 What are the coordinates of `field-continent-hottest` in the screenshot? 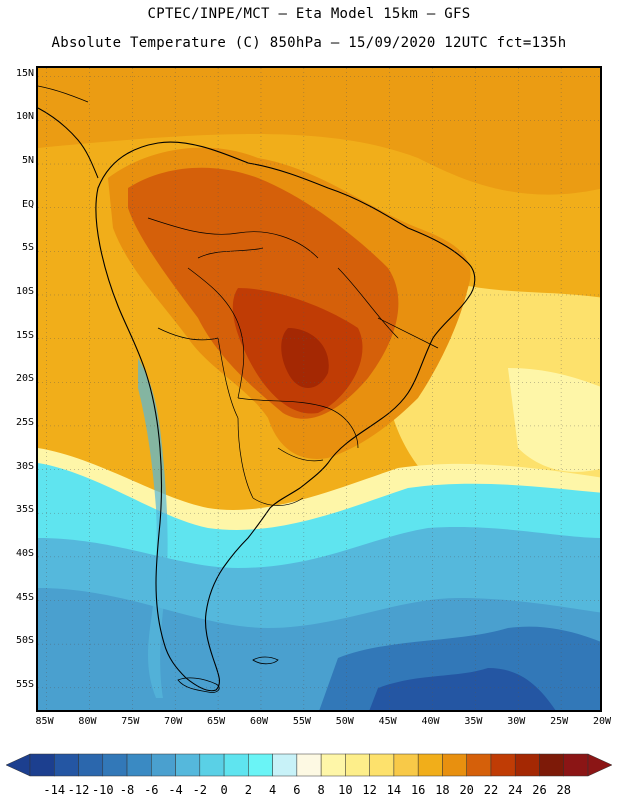 It's located at (305, 358).